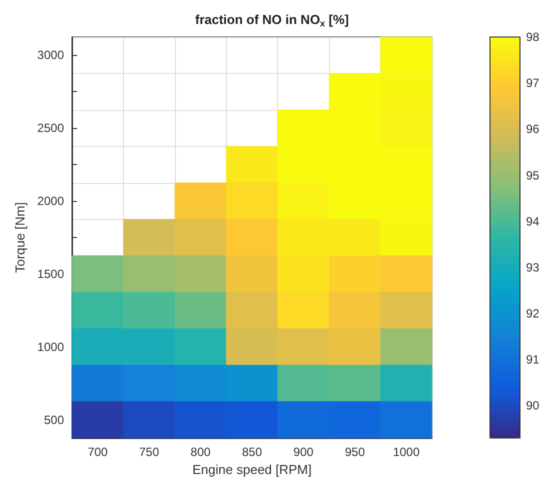 The image size is (550, 486). Describe the element at coordinates (303, 452) in the screenshot. I see `x-tick-label: 900` at that location.